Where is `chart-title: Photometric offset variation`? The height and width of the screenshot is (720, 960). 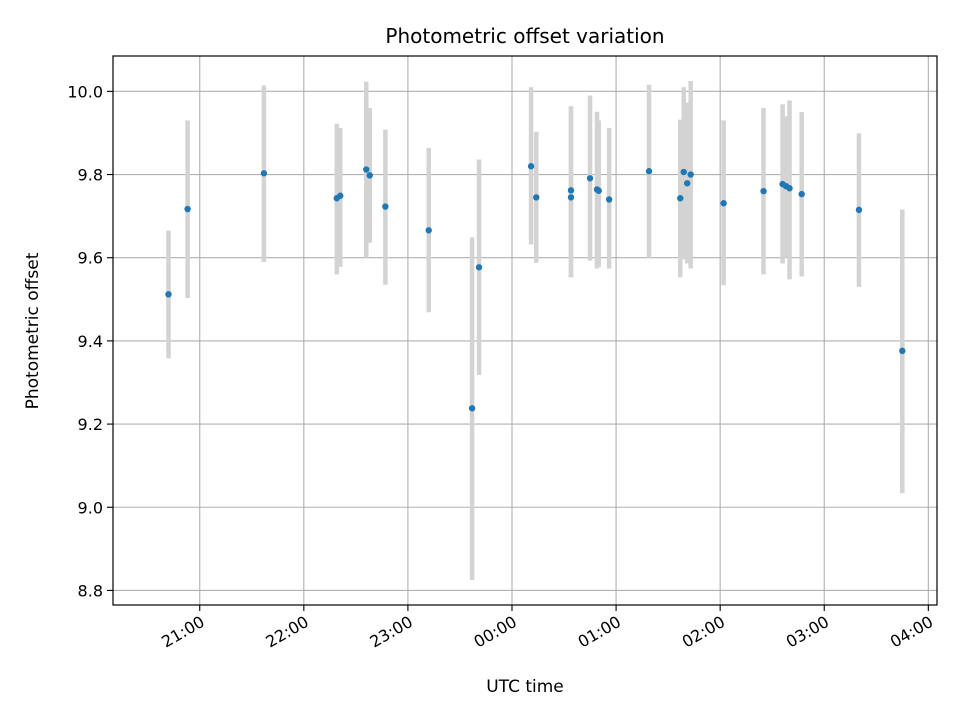
chart-title: Photometric offset variation is located at coordinates (524, 36).